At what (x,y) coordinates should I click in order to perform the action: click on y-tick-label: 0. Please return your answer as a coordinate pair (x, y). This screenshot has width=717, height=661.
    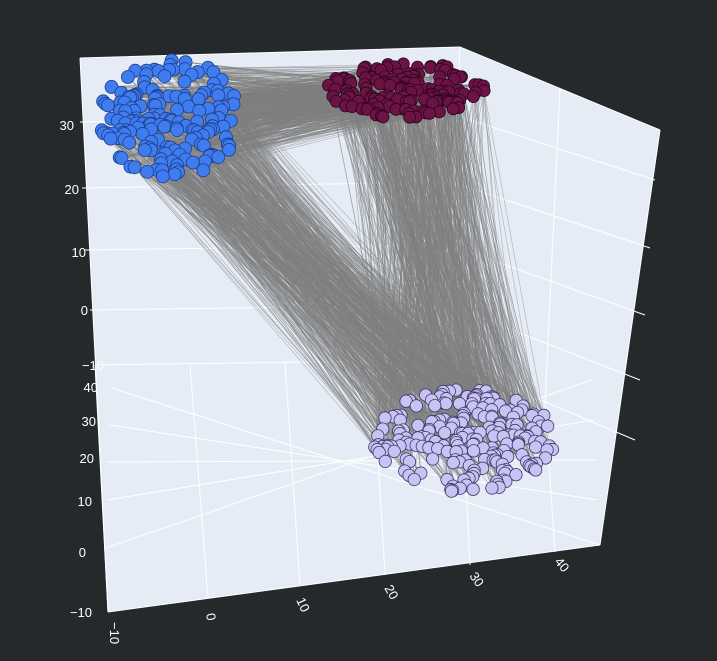
    Looking at the image, I should click on (82, 552).